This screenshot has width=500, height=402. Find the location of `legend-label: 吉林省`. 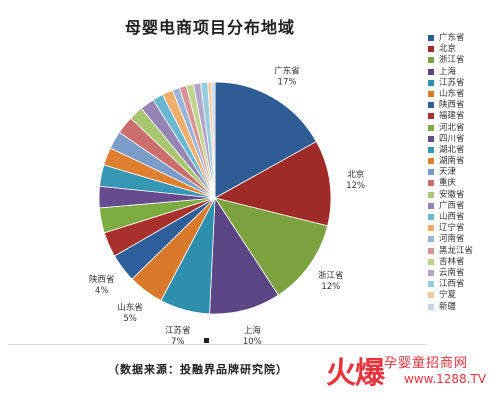

legend-label: 吉林省 is located at coordinates (452, 261).